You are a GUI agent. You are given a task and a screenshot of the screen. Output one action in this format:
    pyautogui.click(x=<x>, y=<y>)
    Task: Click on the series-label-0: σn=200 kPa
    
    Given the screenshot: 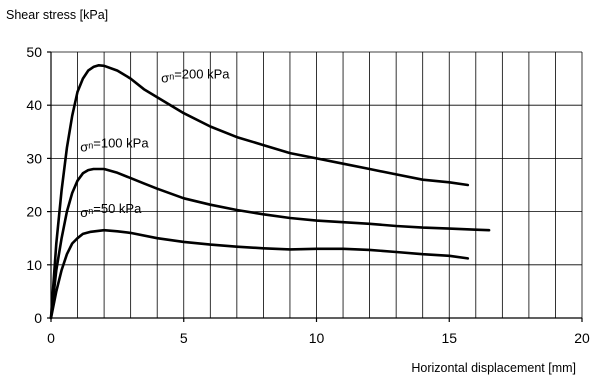 What is the action you would take?
    pyautogui.click(x=195, y=75)
    